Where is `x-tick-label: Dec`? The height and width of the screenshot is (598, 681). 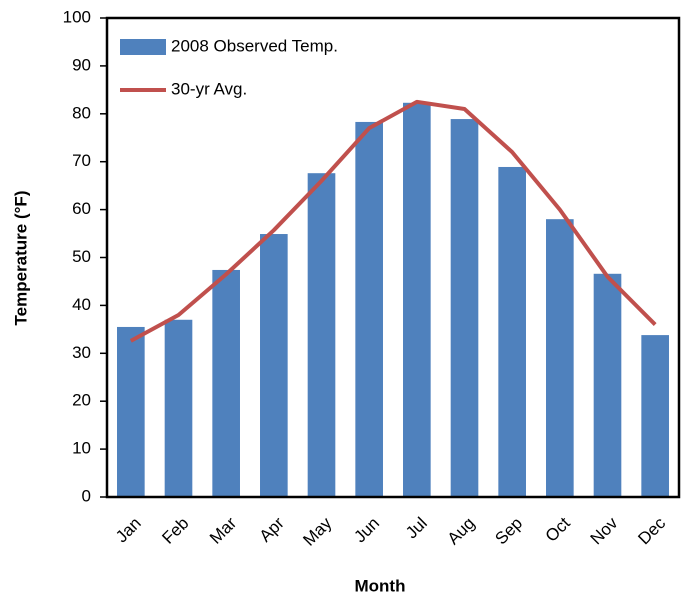
x-tick-label: Dec is located at coordinates (651, 530).